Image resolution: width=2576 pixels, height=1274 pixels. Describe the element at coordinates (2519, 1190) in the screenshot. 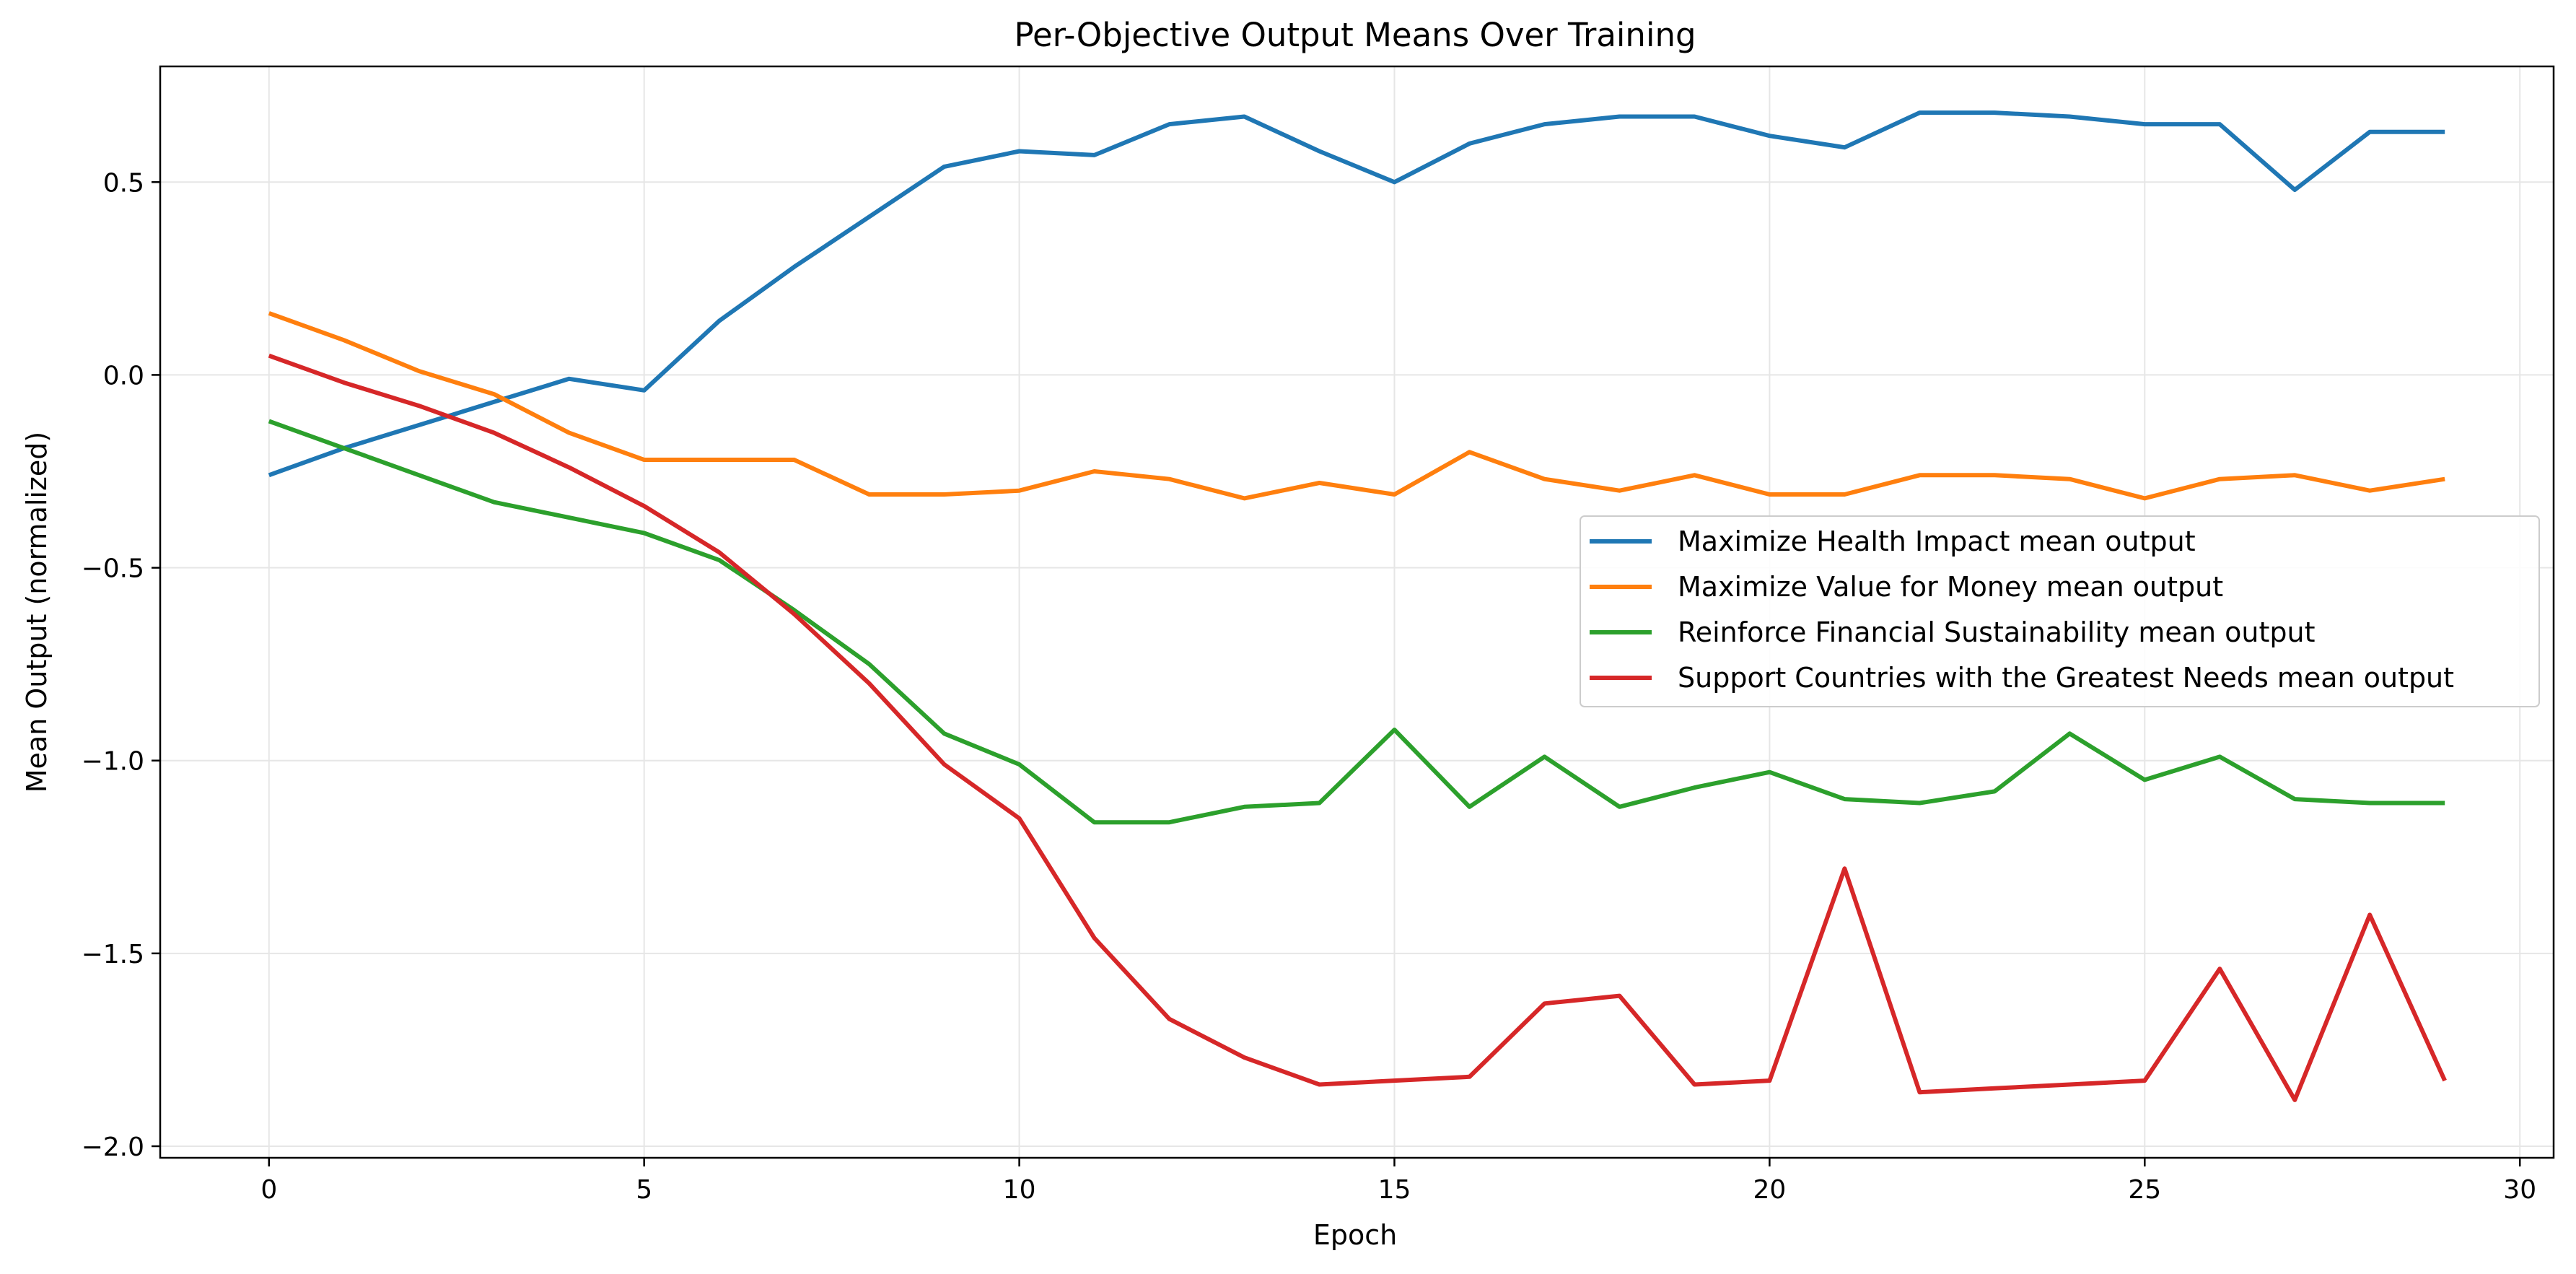

I see `x-tick-label: 30` at that location.